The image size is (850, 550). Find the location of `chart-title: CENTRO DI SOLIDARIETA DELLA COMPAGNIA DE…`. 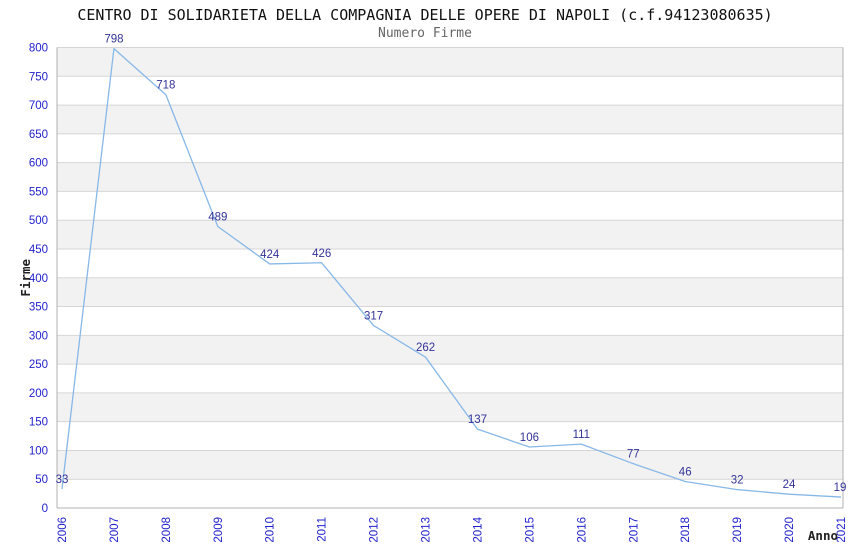

chart-title: CENTRO DI SOLIDARIETA DELLA COMPAGNIA DE… is located at coordinates (425, 15).